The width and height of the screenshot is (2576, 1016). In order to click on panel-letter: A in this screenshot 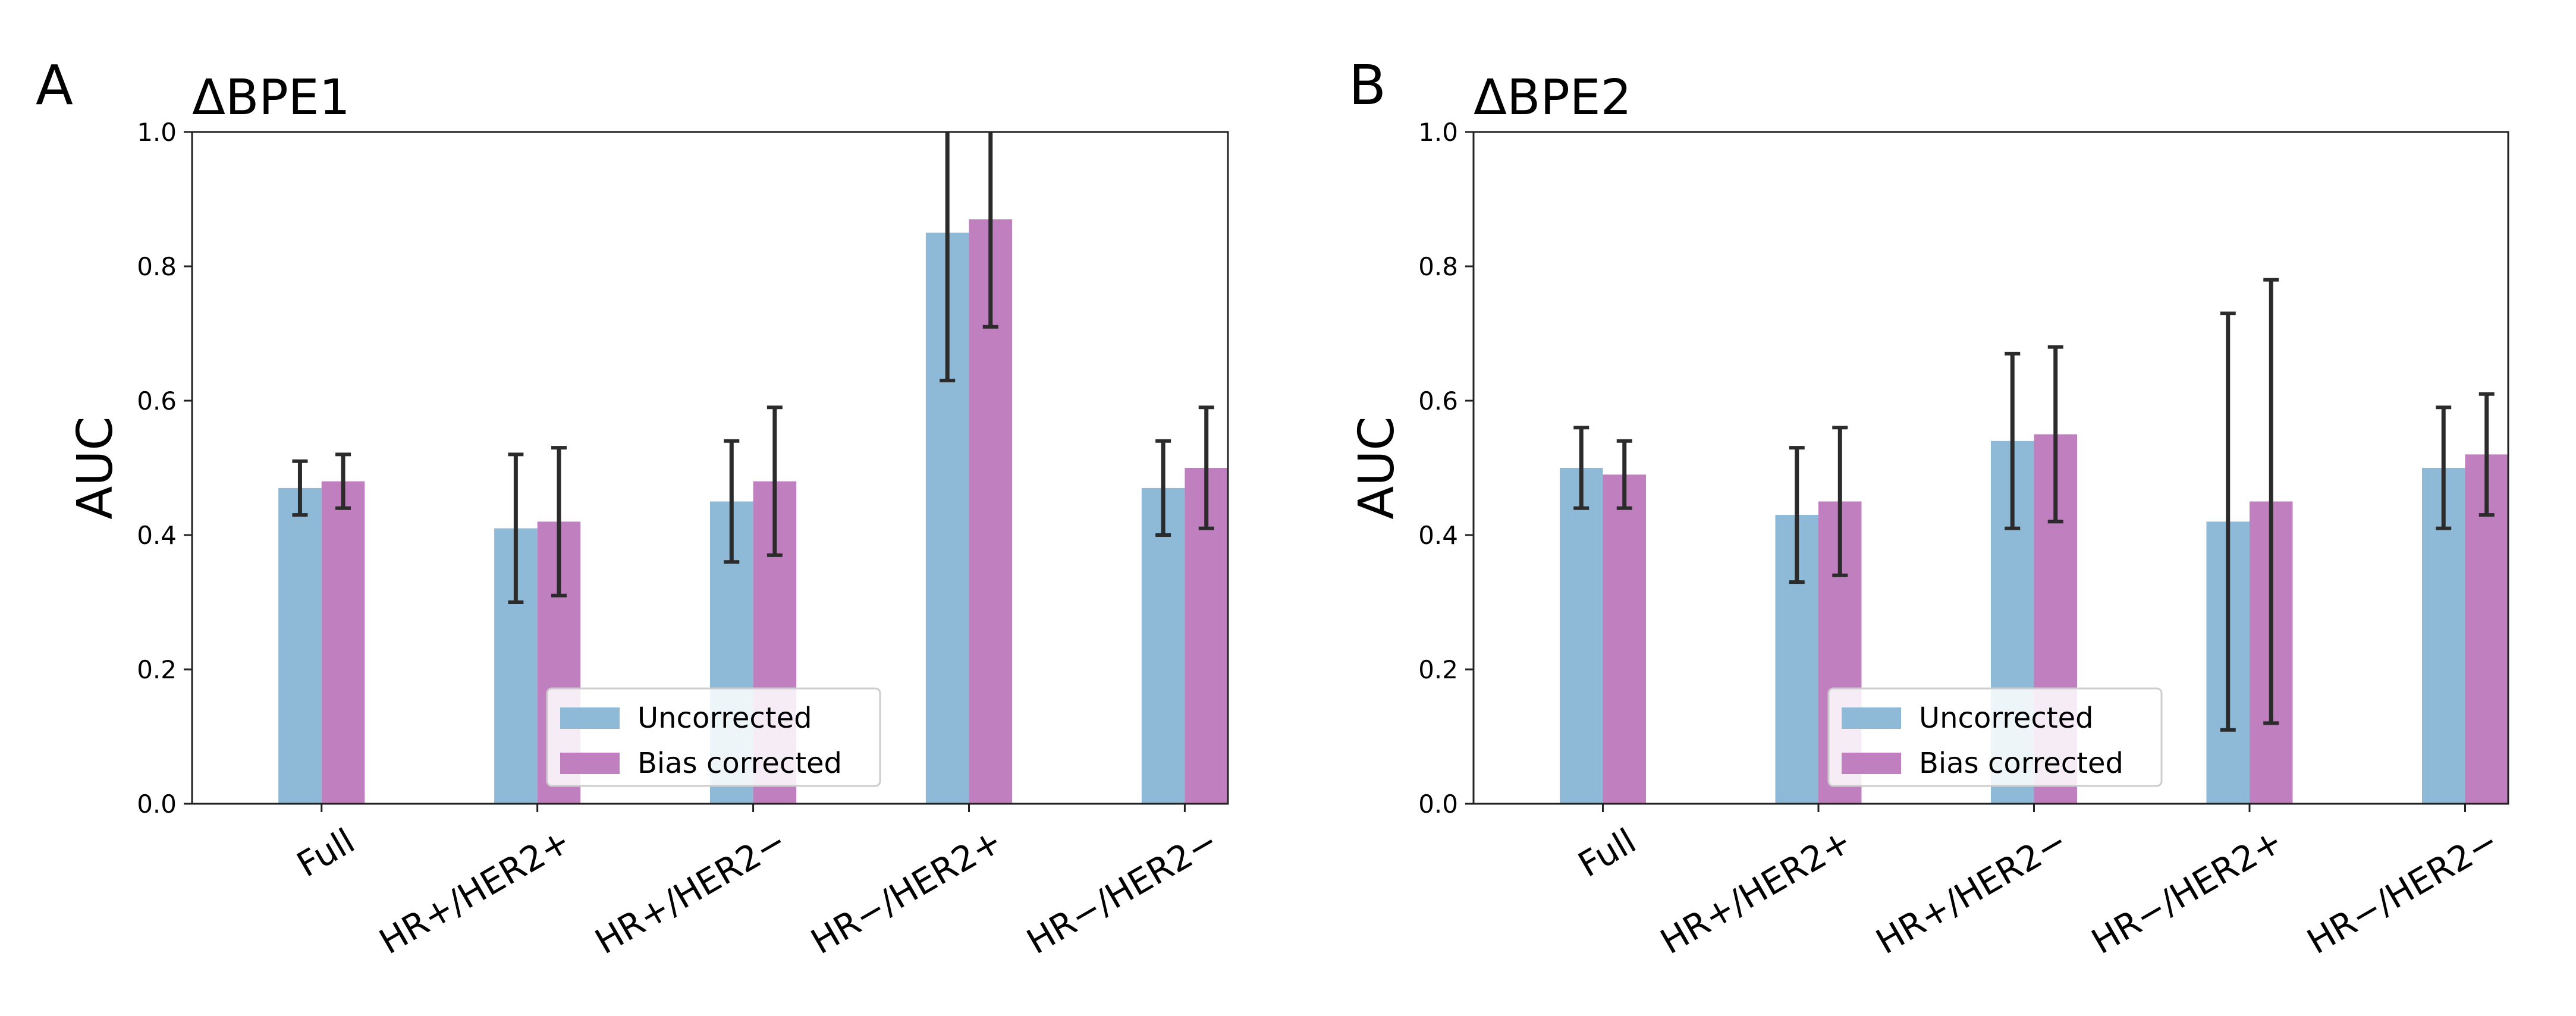, I will do `click(54, 85)`.